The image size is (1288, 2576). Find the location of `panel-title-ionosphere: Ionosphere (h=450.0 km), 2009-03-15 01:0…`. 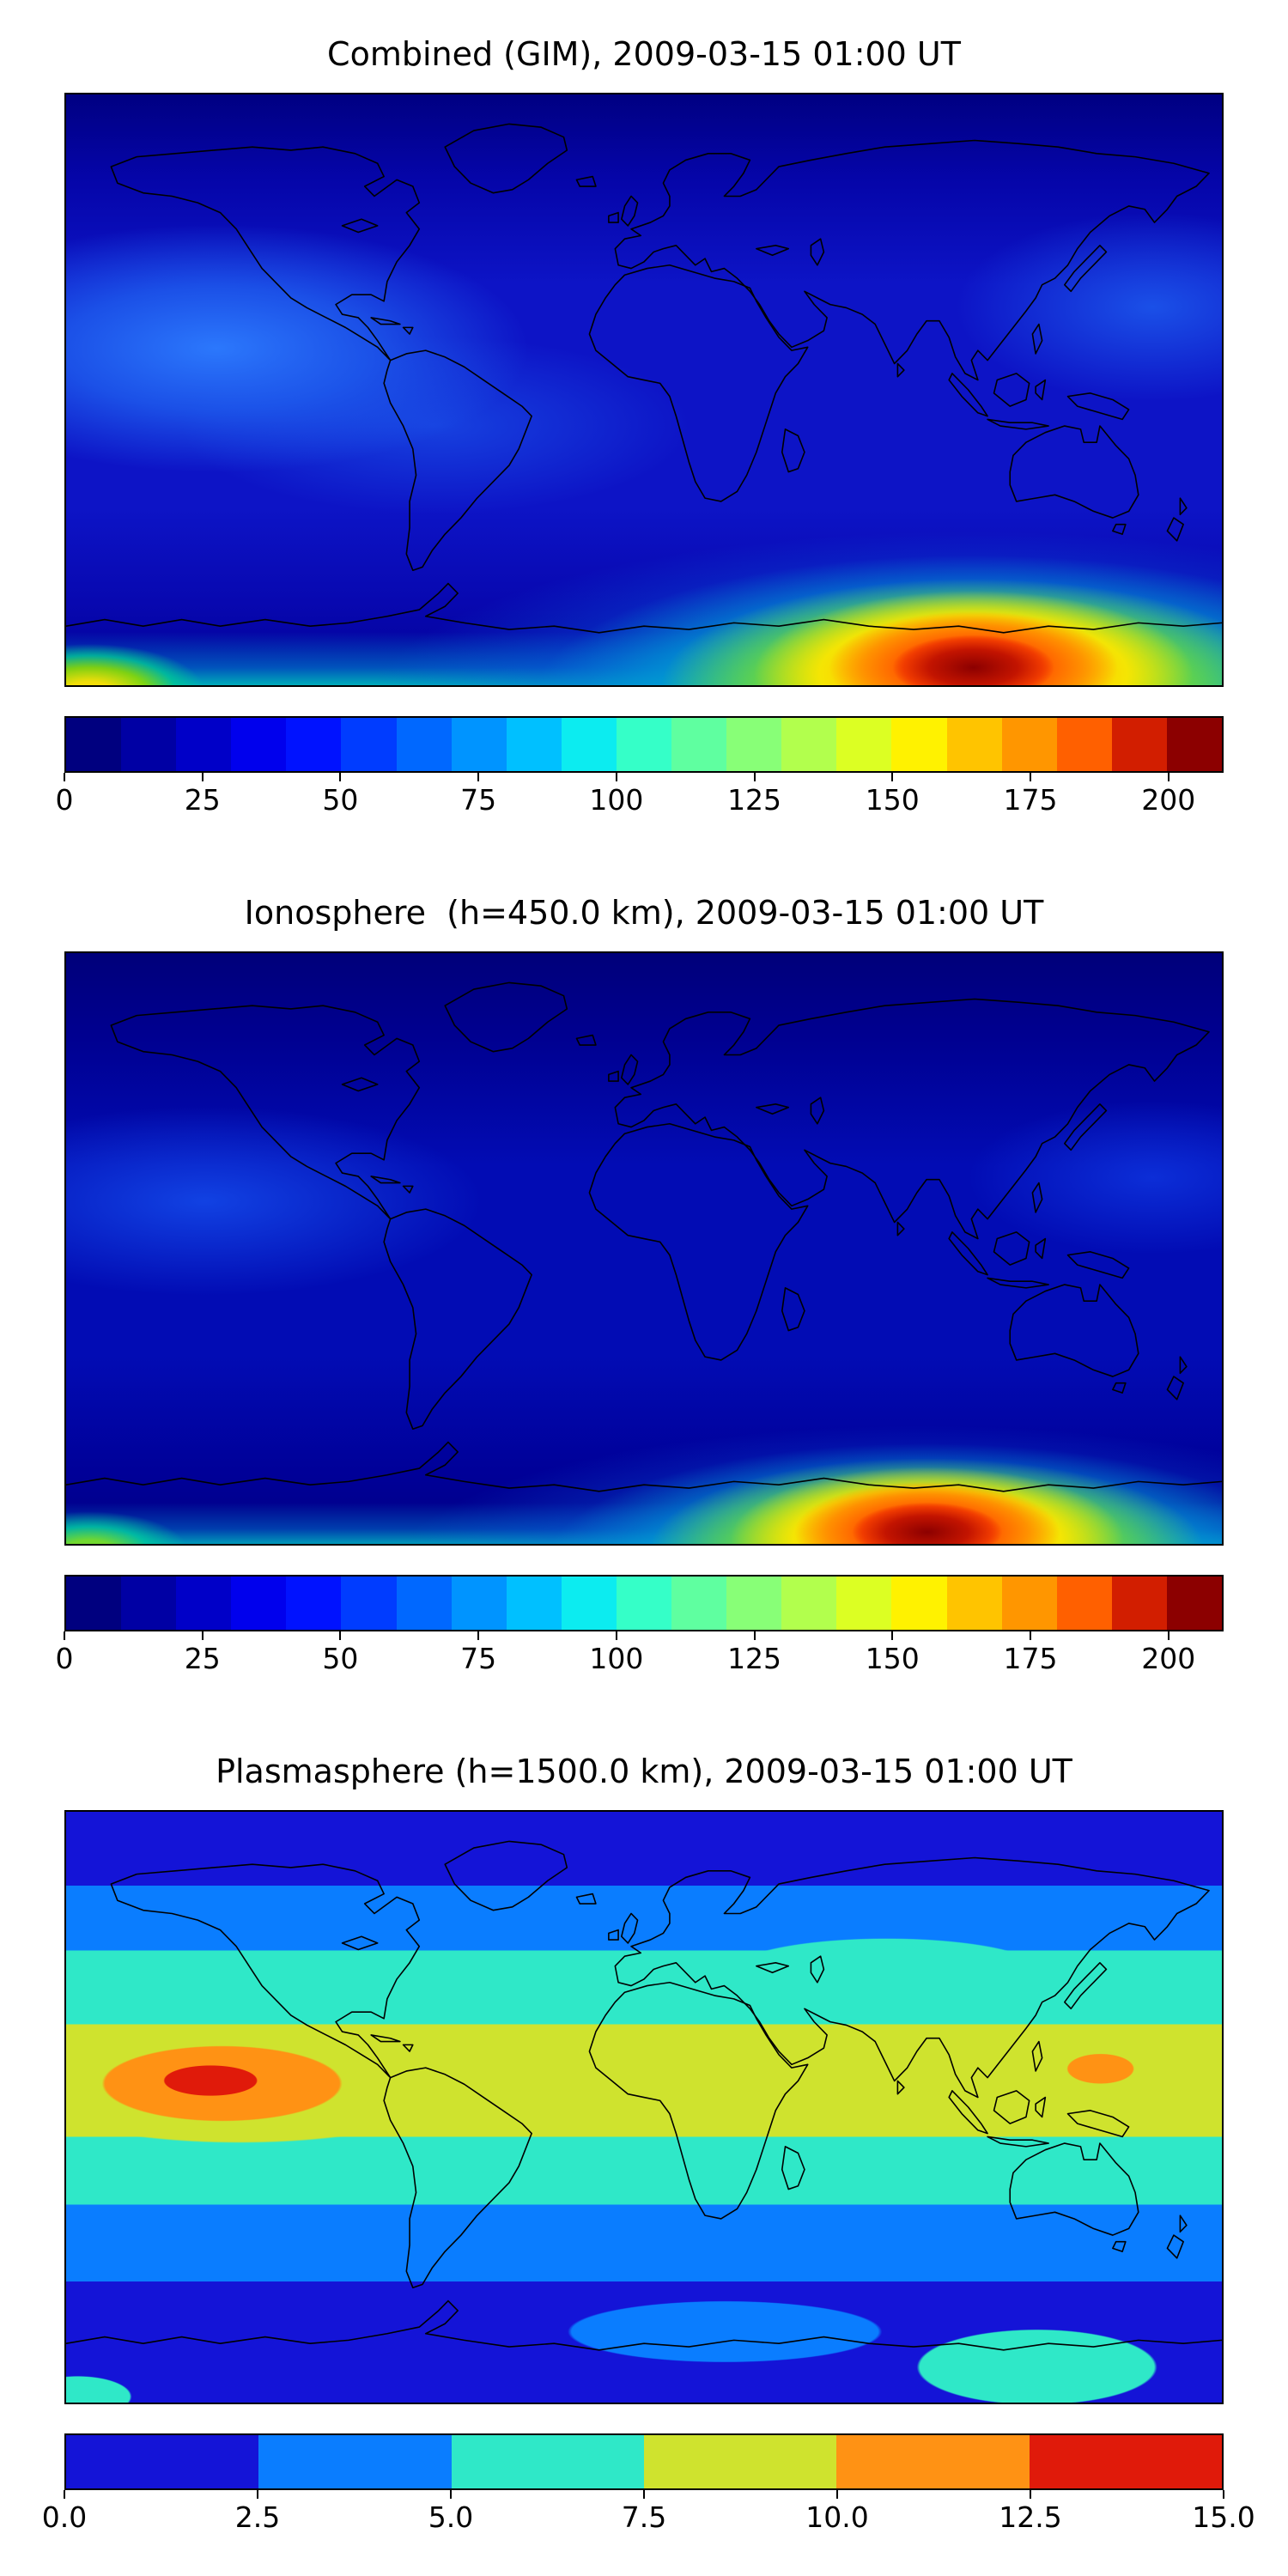

panel-title-ionosphere: Ionosphere (h=450.0 km), 2009-03-15 01:0… is located at coordinates (644, 913).